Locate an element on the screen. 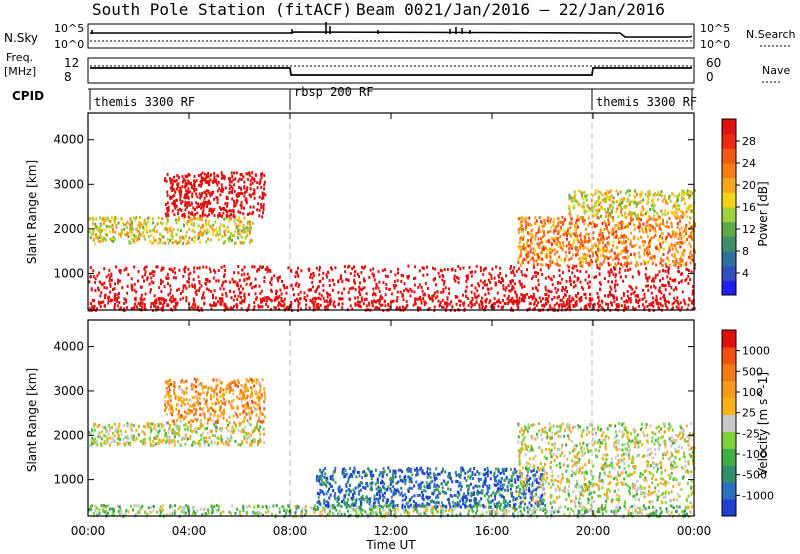 The height and width of the screenshot is (554, 800). freq-panel: Freq. [MHz] 12 8 60 0 Nave is located at coordinates (397, 67).